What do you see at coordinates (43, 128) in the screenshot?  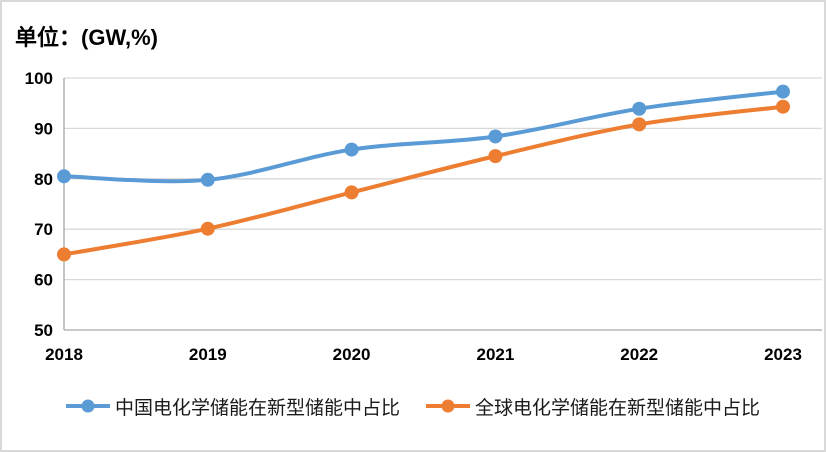 I see `y-axis-tick-label: 90` at bounding box center [43, 128].